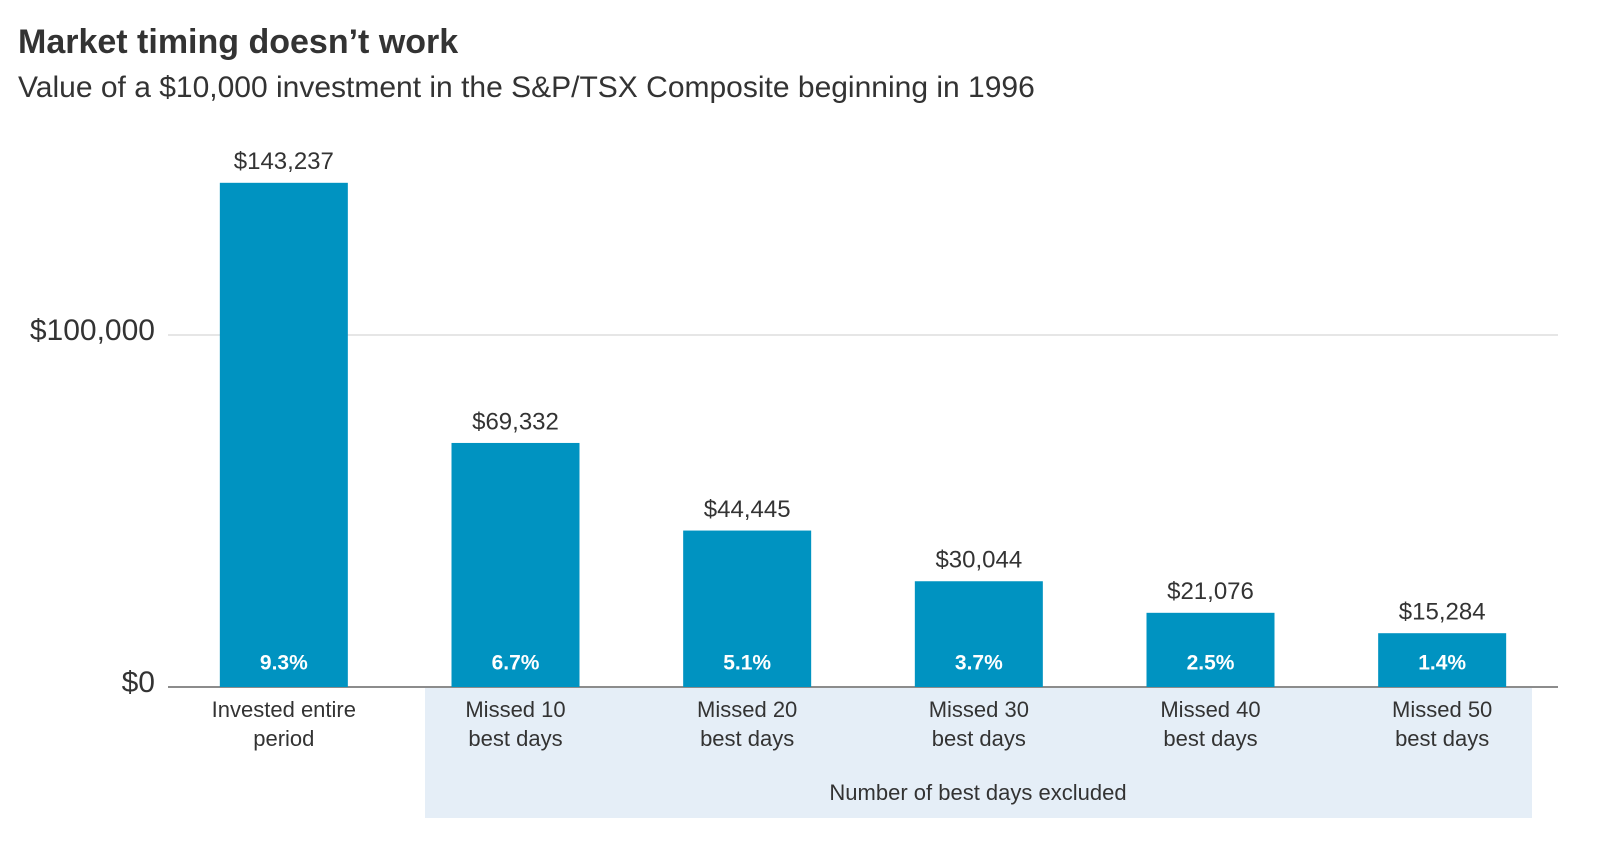  Describe the element at coordinates (284, 161) in the screenshot. I see `value-label: $143,237` at that location.